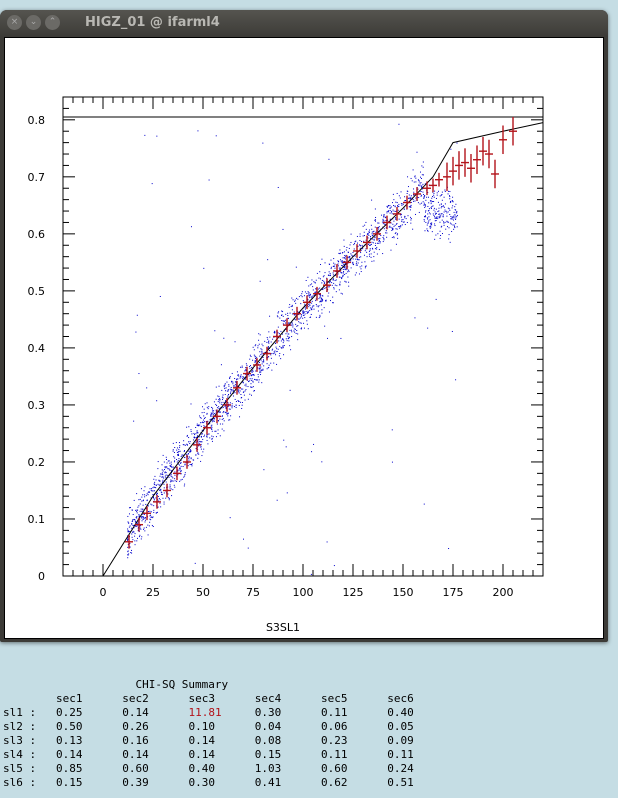 The image size is (618, 798). Describe the element at coordinates (14, 22) in the screenshot. I see `close-icon: ×` at that location.